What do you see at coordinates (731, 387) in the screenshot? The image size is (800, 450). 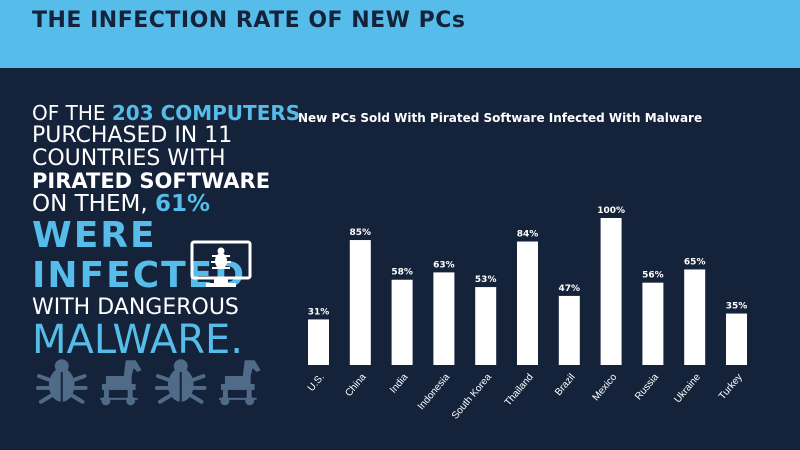 I see `tick-label-turkey: Turkey` at bounding box center [731, 387].